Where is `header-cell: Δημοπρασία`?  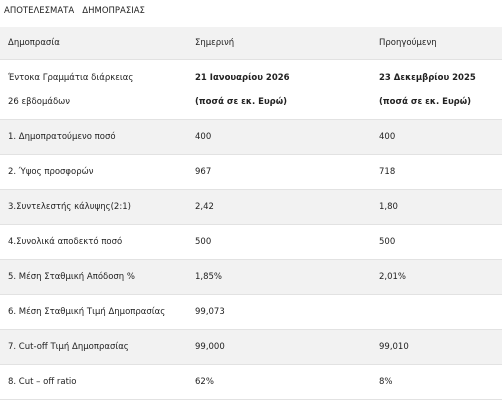 header-cell: Δημοπρασία is located at coordinates (93, 43).